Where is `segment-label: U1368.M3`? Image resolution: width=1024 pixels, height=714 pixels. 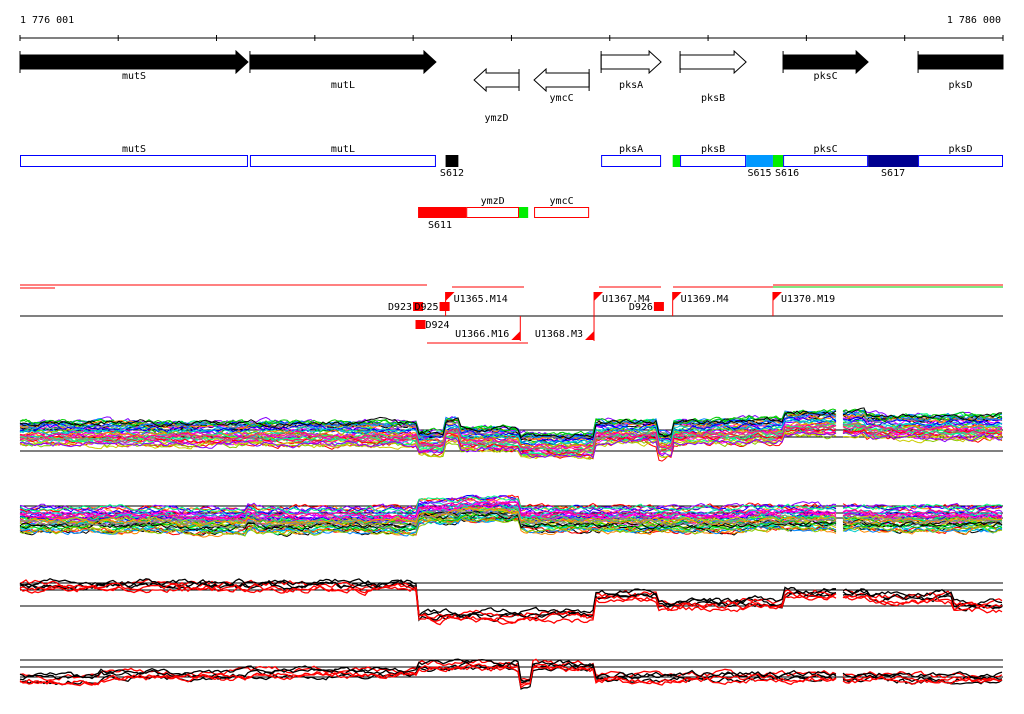
segment-label: U1368.M3 is located at coordinates (559, 334).